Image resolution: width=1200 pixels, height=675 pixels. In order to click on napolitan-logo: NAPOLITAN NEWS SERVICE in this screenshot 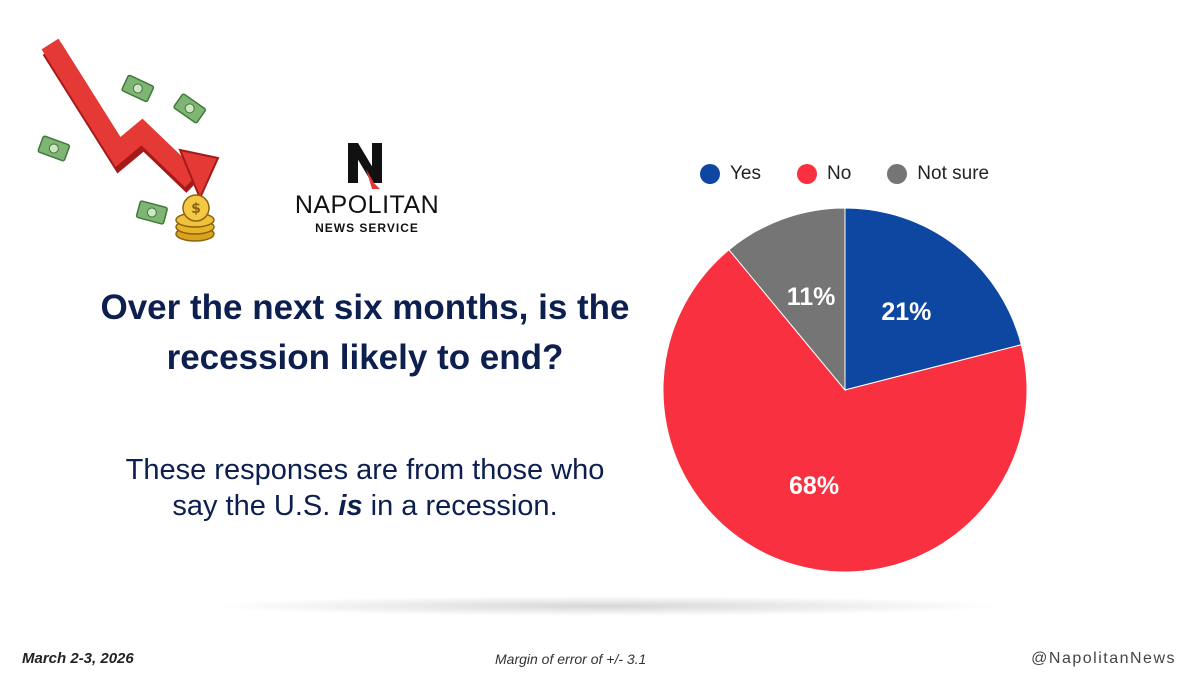, I will do `click(367, 185)`.